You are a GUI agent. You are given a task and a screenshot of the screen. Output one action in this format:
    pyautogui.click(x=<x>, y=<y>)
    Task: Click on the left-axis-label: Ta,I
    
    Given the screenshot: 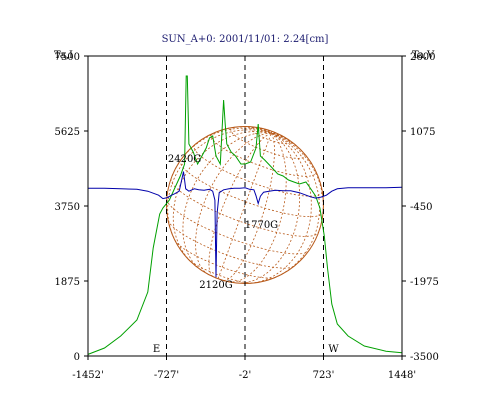 What is the action you would take?
    pyautogui.click(x=63, y=55)
    